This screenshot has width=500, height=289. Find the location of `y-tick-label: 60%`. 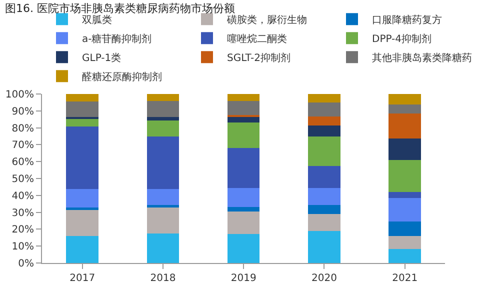

y-tick-label: 60% is located at coordinates (23, 162).